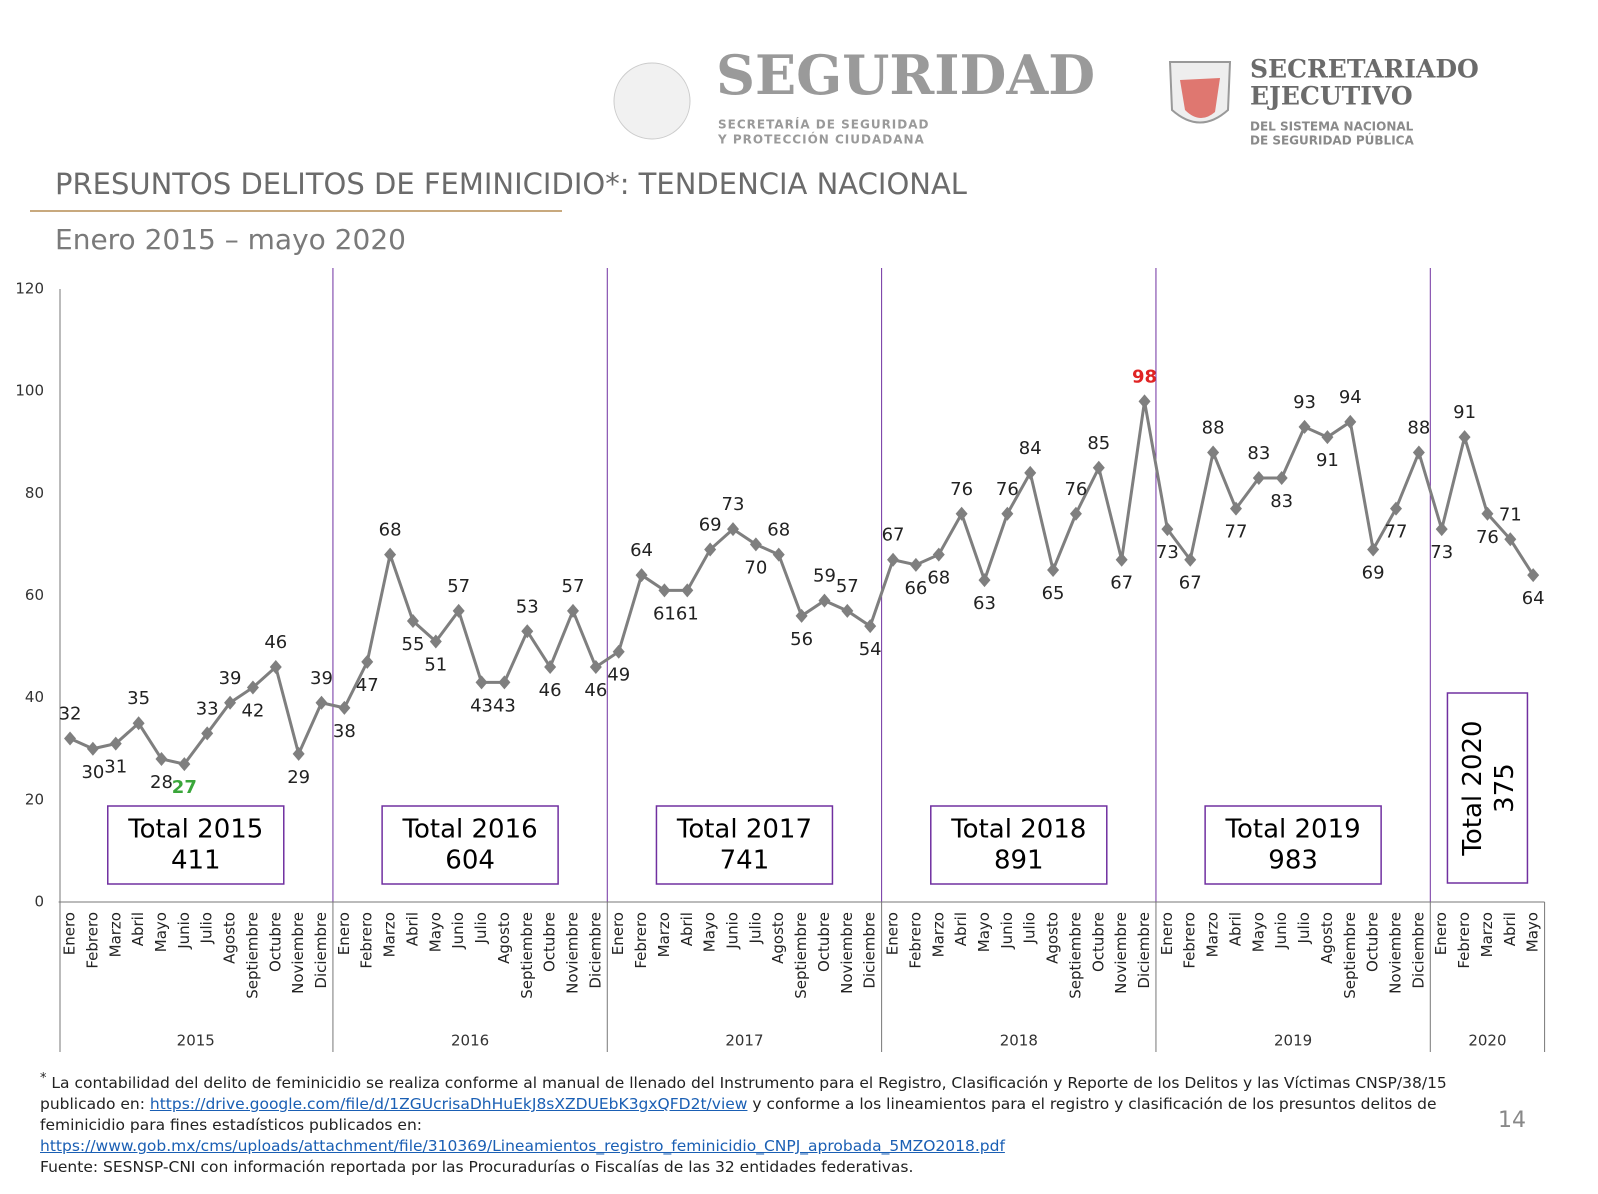 This screenshot has height=1194, width=1598. Describe the element at coordinates (1258, 453) in the screenshot. I see `value-label: 83` at that location.